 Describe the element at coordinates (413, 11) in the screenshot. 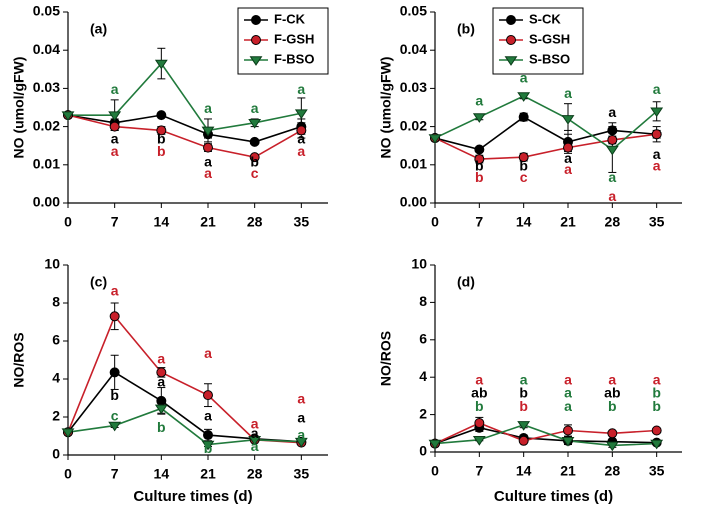

I see `y-tick-label: 0.05` at that location.